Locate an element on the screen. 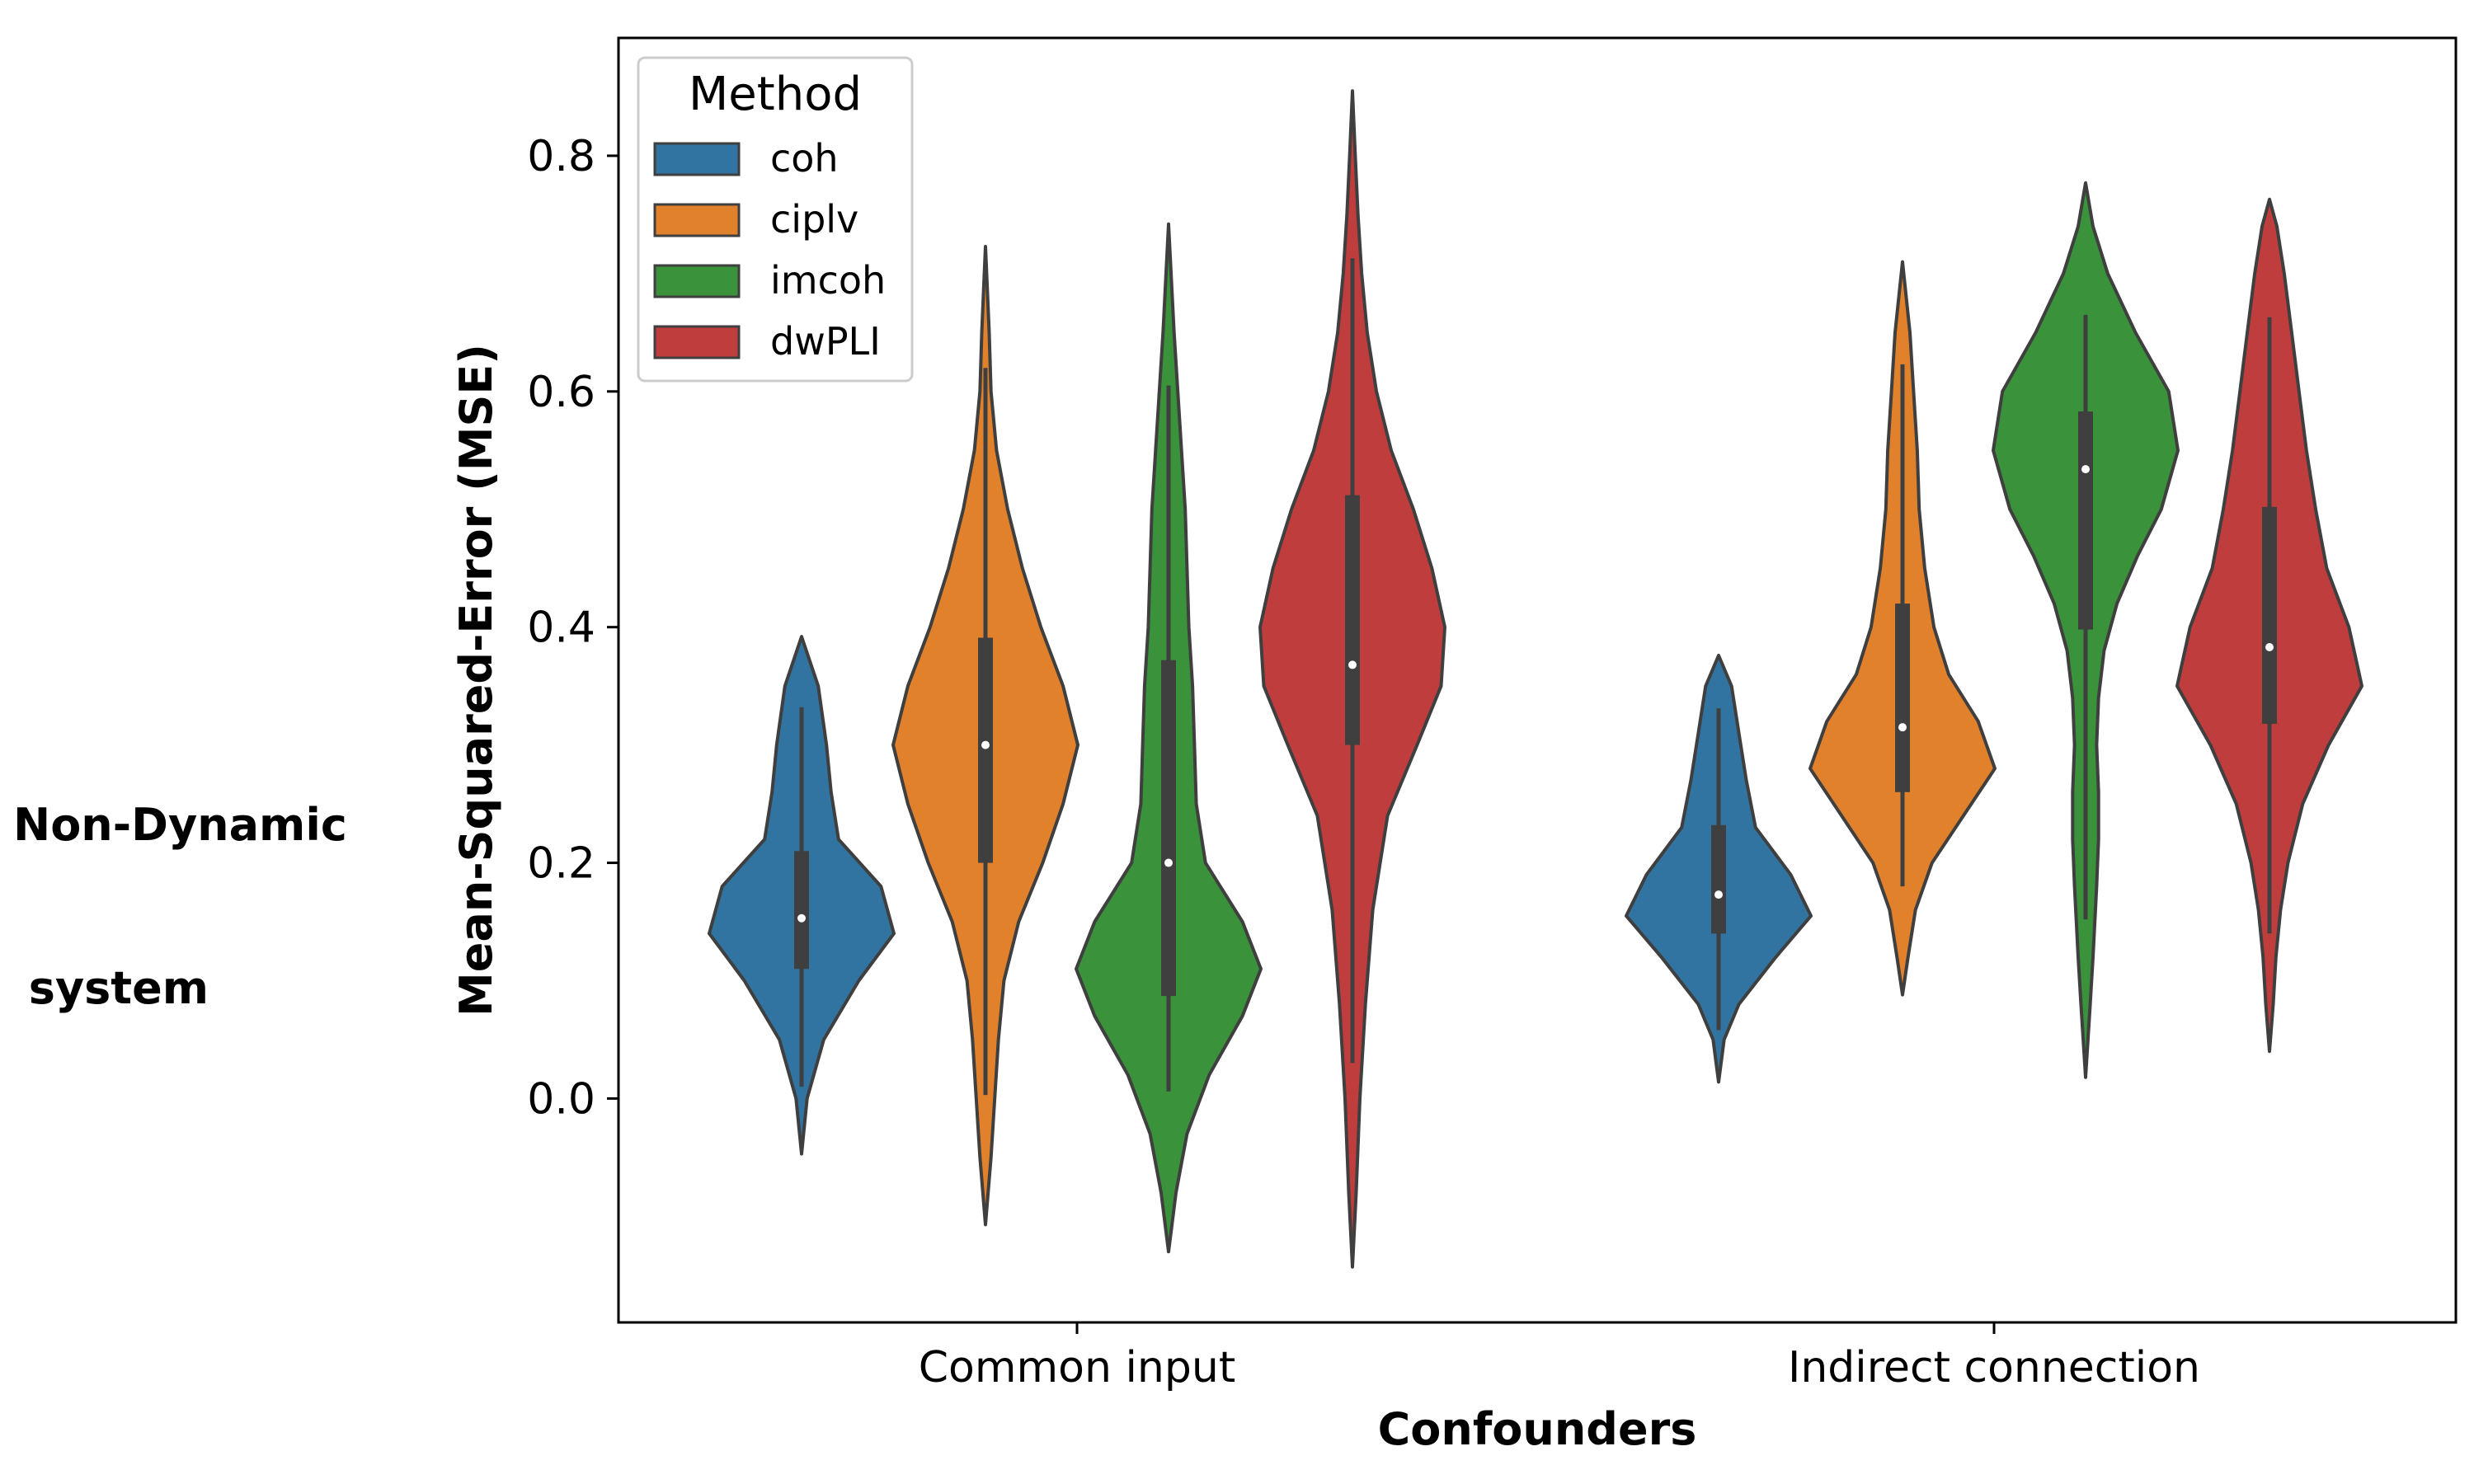 This screenshot has width=2474, height=1484. legend: Method coh ciplv imcoh dwPLI is located at coordinates (775, 219).